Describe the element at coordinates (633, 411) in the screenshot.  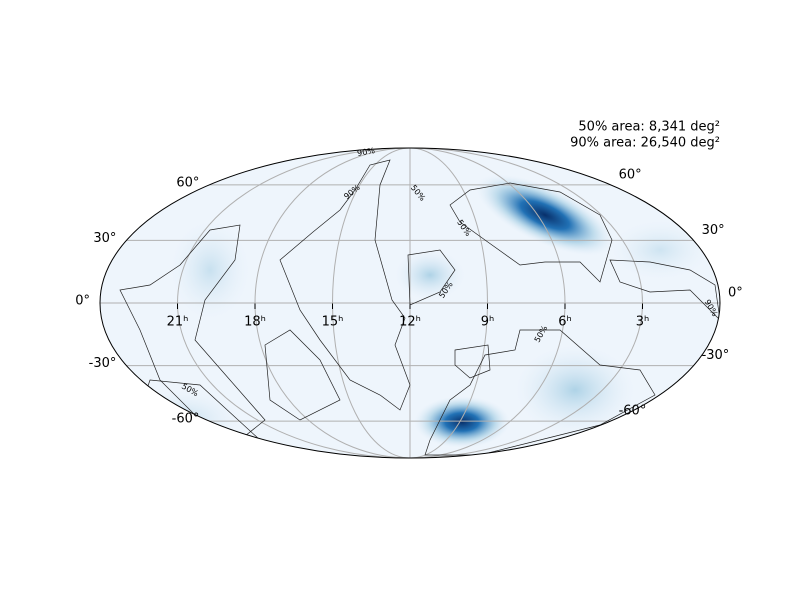
I see `y-tick-label-right: -60°` at that location.